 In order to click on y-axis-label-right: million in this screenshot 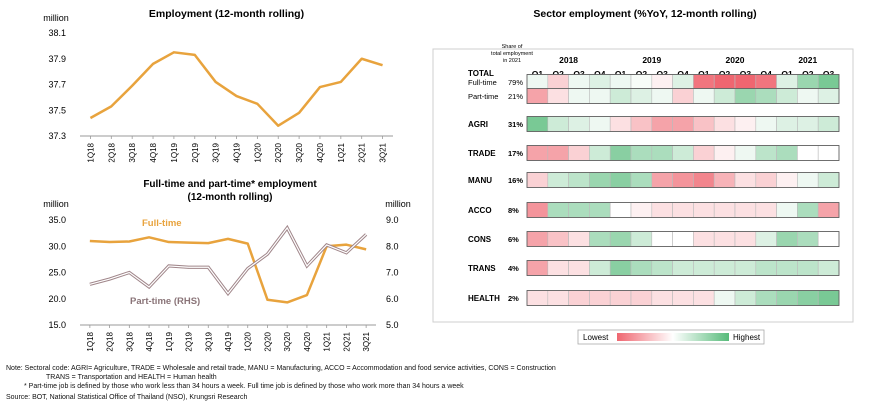, I will do `click(398, 204)`.